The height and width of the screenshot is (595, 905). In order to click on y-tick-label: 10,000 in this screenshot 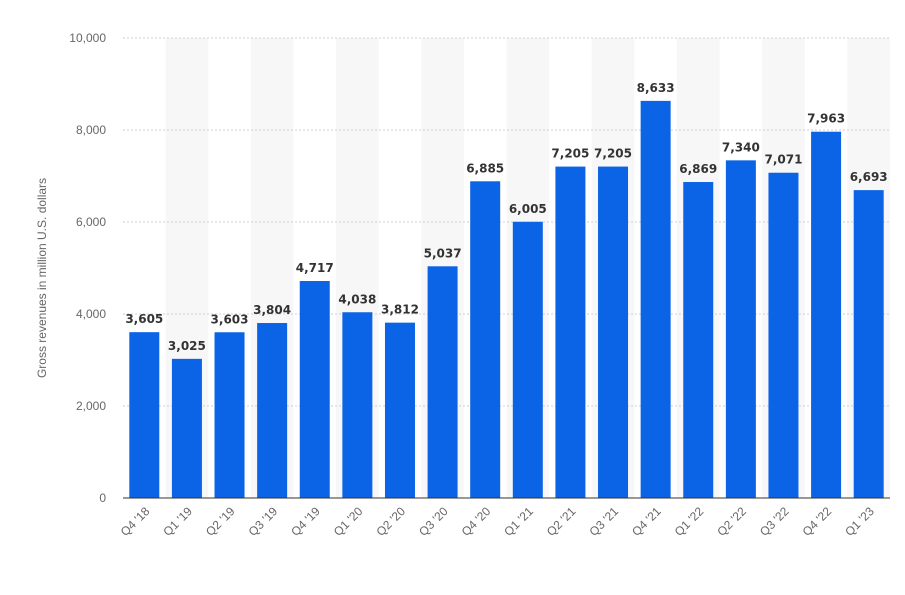, I will do `click(87, 38)`.